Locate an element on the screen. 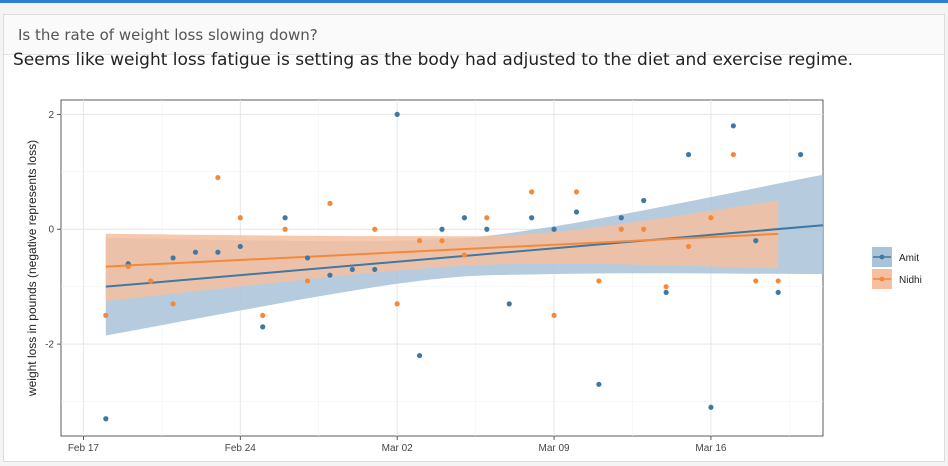  legend-key-point-amit is located at coordinates (882, 257).